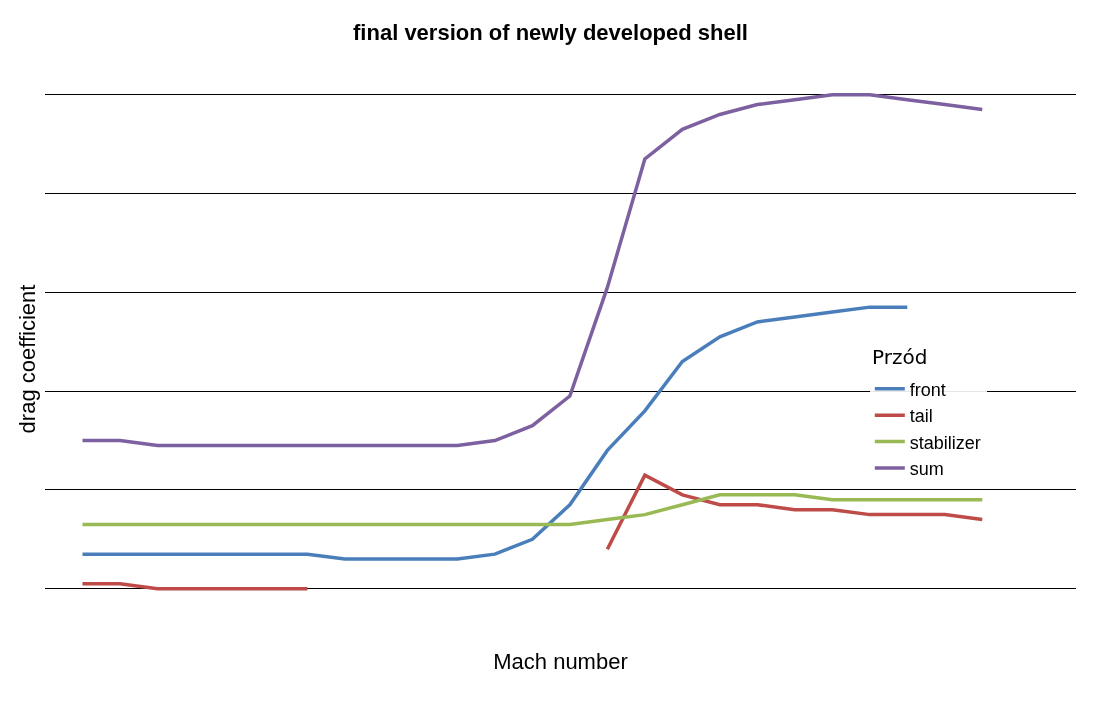  I want to click on legend-label: front, so click(927, 389).